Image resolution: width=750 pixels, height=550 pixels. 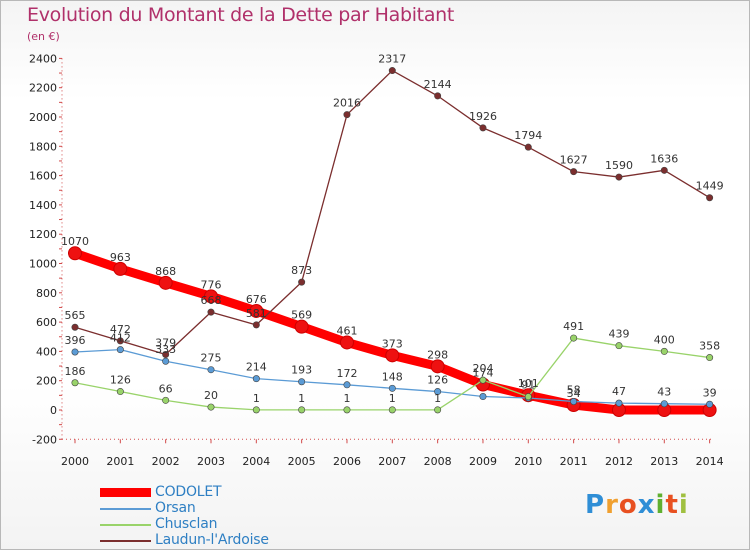 I want to click on data-label: 472, so click(x=120, y=329).